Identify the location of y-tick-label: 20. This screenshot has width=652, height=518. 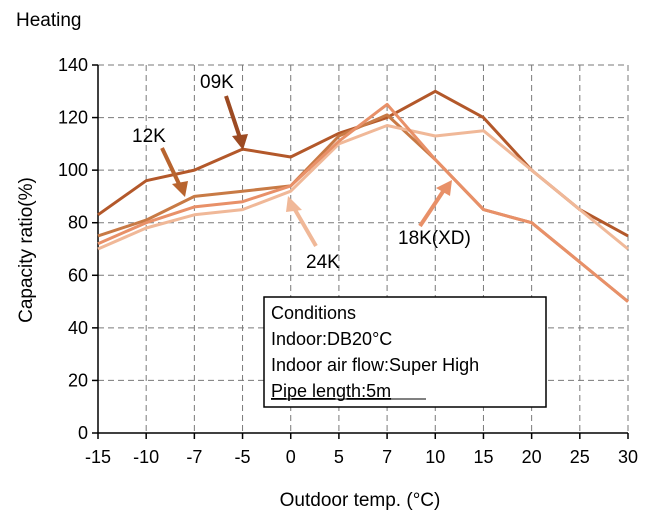
(78, 380).